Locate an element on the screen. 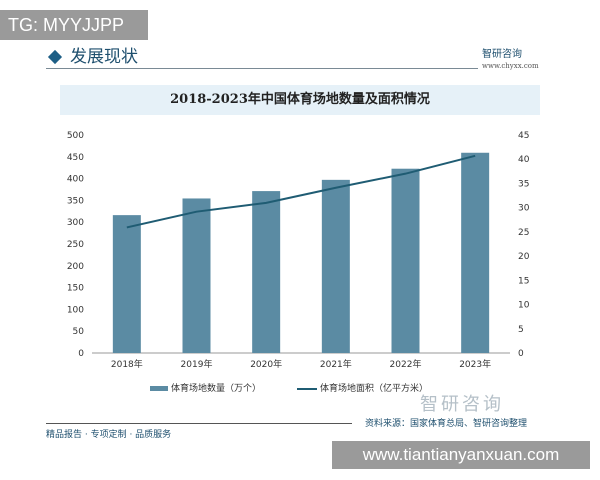 The height and width of the screenshot is (480, 600). section-header: 发展现状 is located at coordinates (92, 54).